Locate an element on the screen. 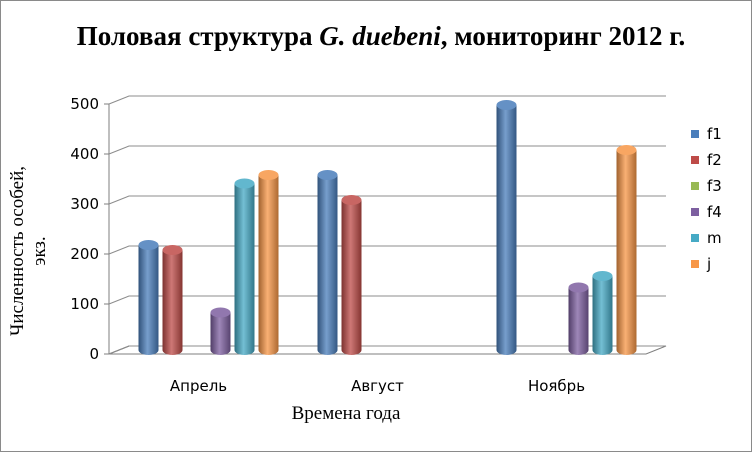  y-tick-label: 100 is located at coordinates (84, 304).